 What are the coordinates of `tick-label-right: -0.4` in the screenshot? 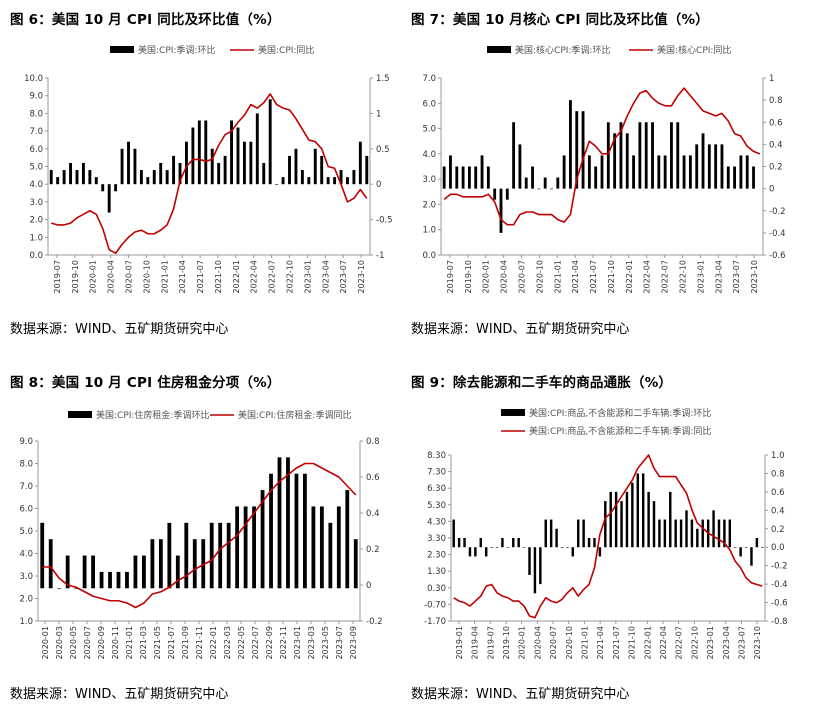 It's located at (777, 234).